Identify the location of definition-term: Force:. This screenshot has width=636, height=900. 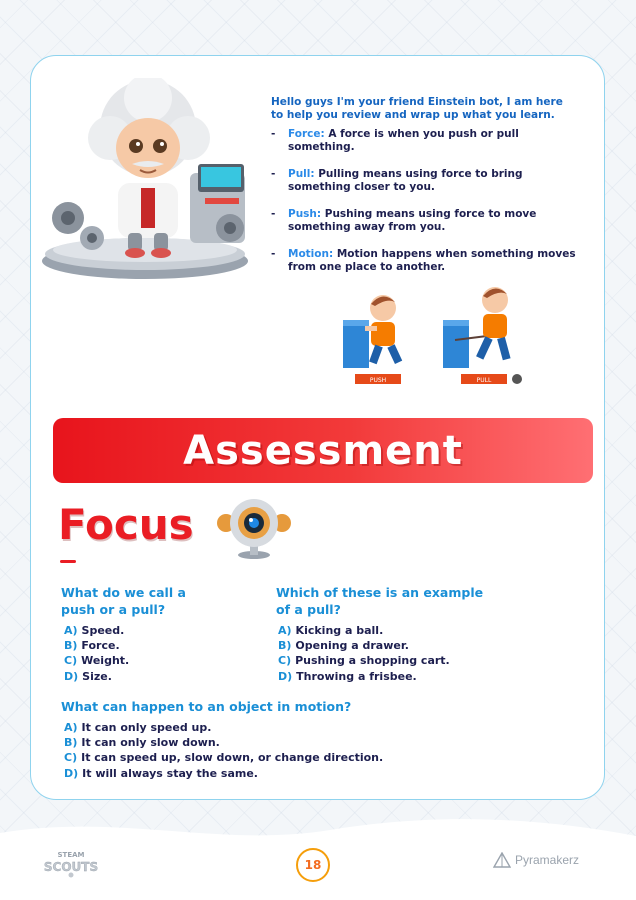
(306, 134).